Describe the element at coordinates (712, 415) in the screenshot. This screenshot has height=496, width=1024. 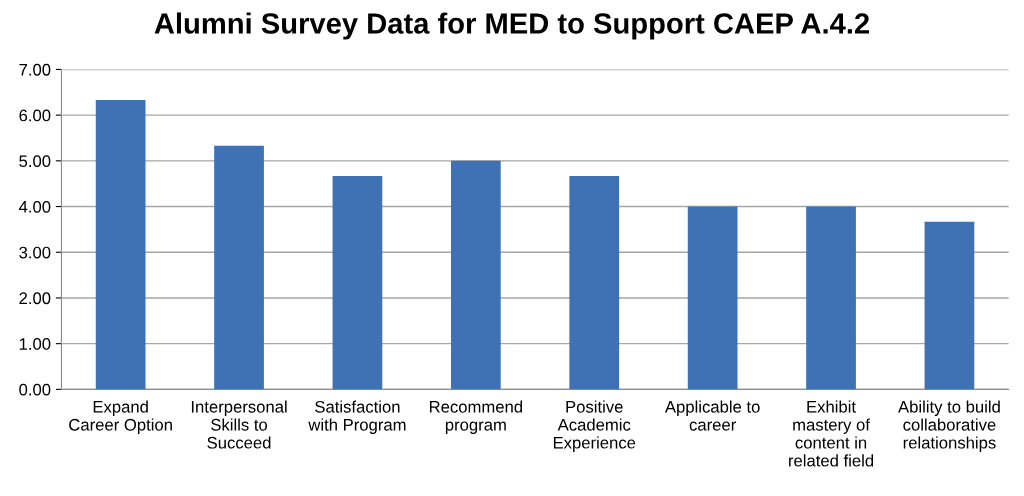
I see `x-tick-label: Applicable to career` at that location.